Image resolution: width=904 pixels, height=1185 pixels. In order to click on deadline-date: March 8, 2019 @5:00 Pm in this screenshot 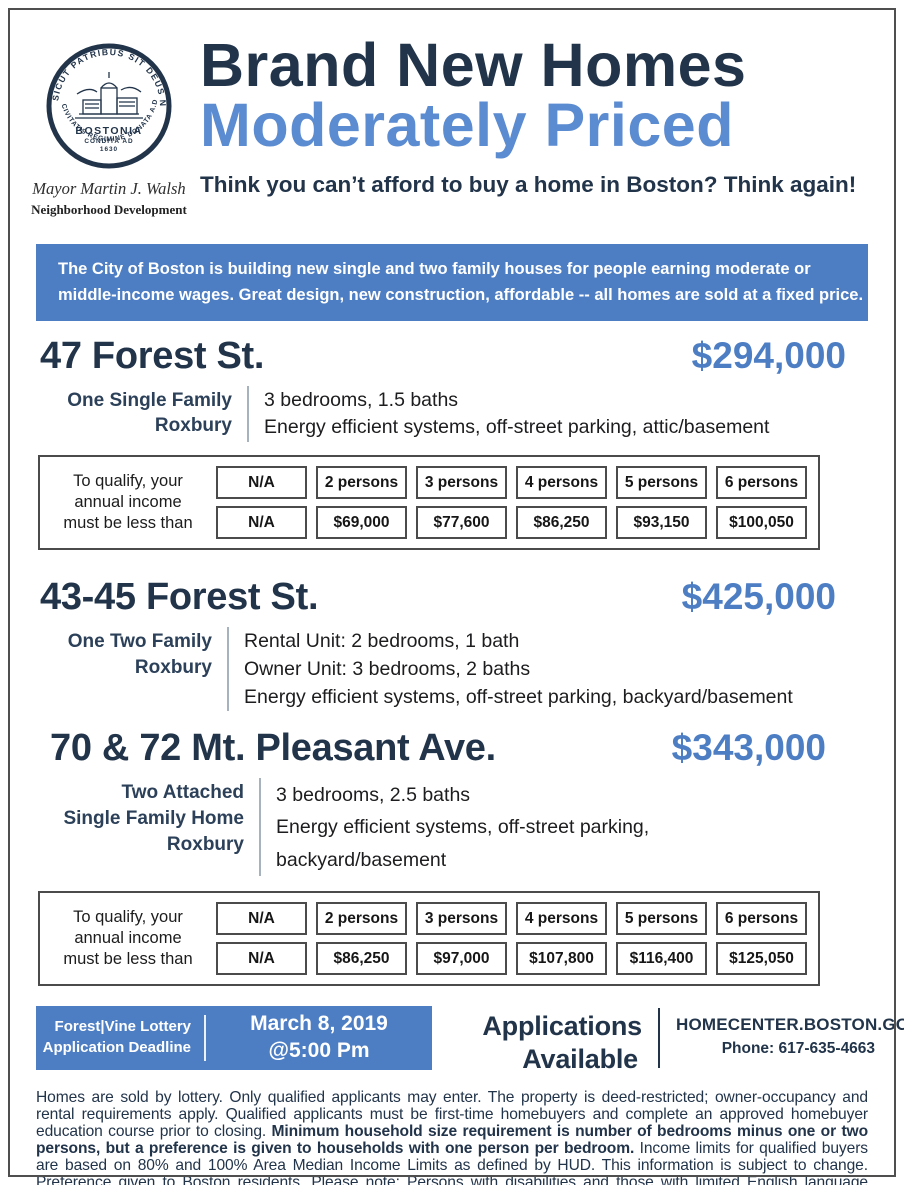, I will do `click(319, 1037)`.